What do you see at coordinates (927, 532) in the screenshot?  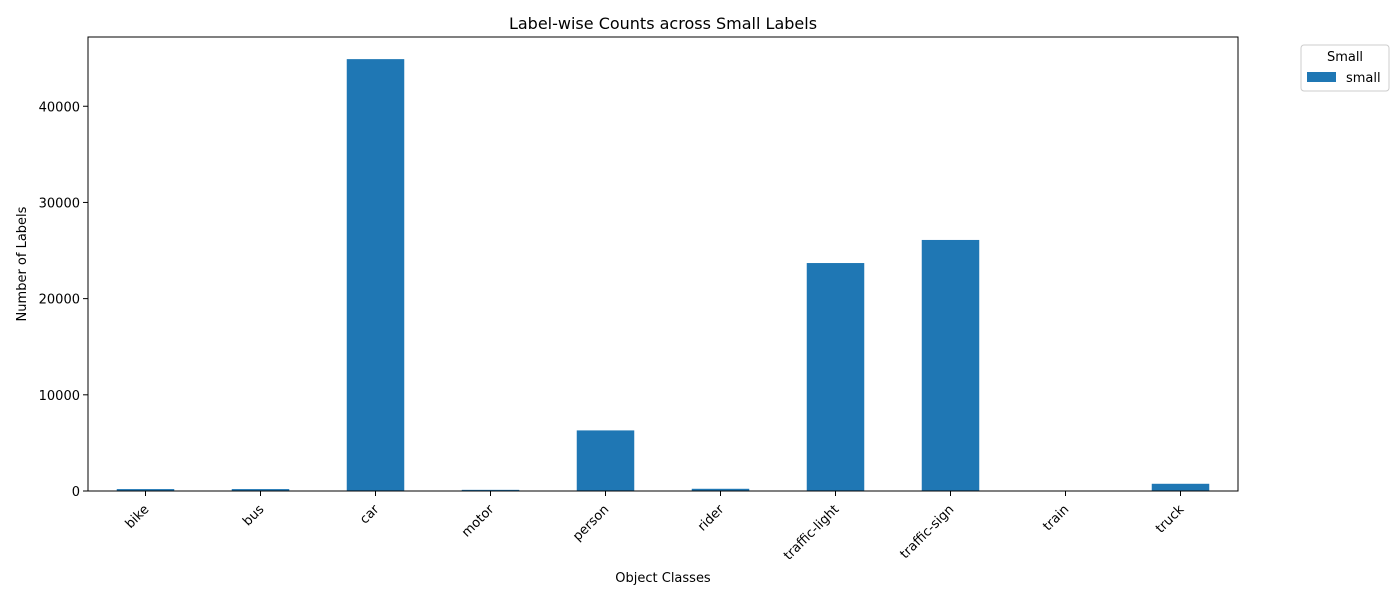 I see `x-tick-label-traffic-sign: traffic-sign` at bounding box center [927, 532].